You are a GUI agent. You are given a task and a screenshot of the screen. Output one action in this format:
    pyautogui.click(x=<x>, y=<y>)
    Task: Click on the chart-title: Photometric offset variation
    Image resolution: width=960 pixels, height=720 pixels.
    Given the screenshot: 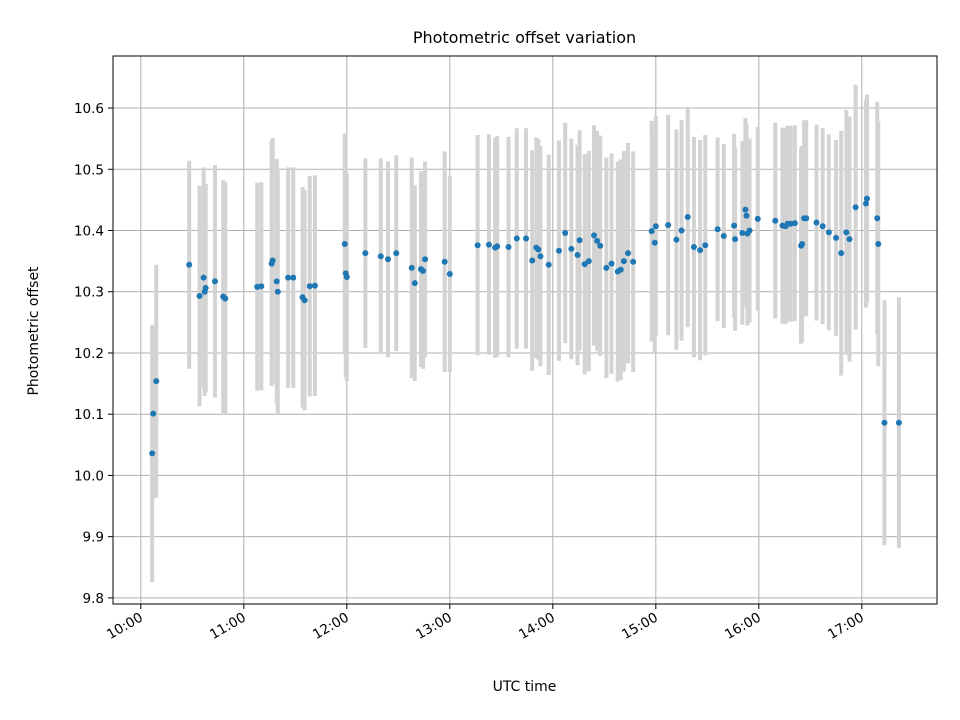 What is the action you would take?
    pyautogui.click(x=524, y=37)
    